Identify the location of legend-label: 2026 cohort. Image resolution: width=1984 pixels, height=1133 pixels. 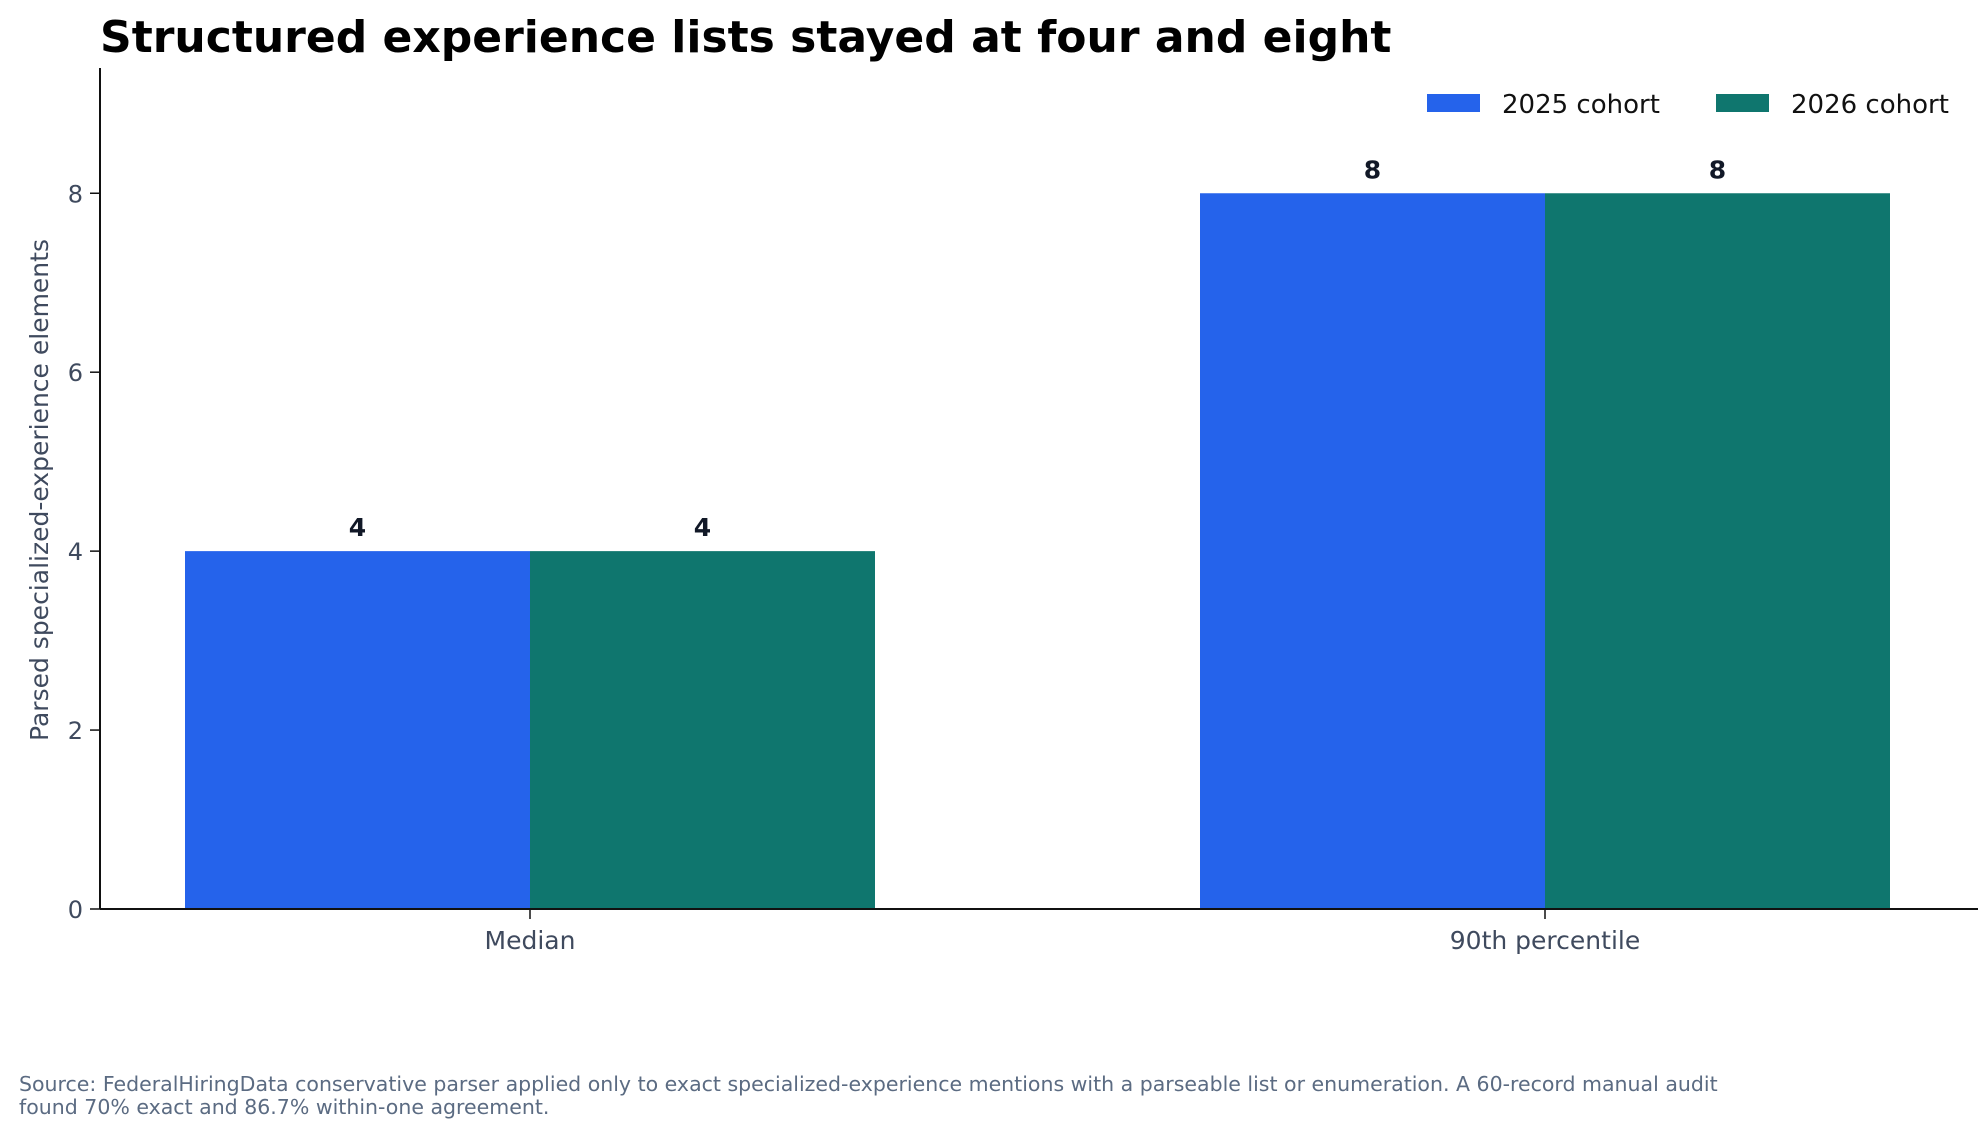
(1870, 105).